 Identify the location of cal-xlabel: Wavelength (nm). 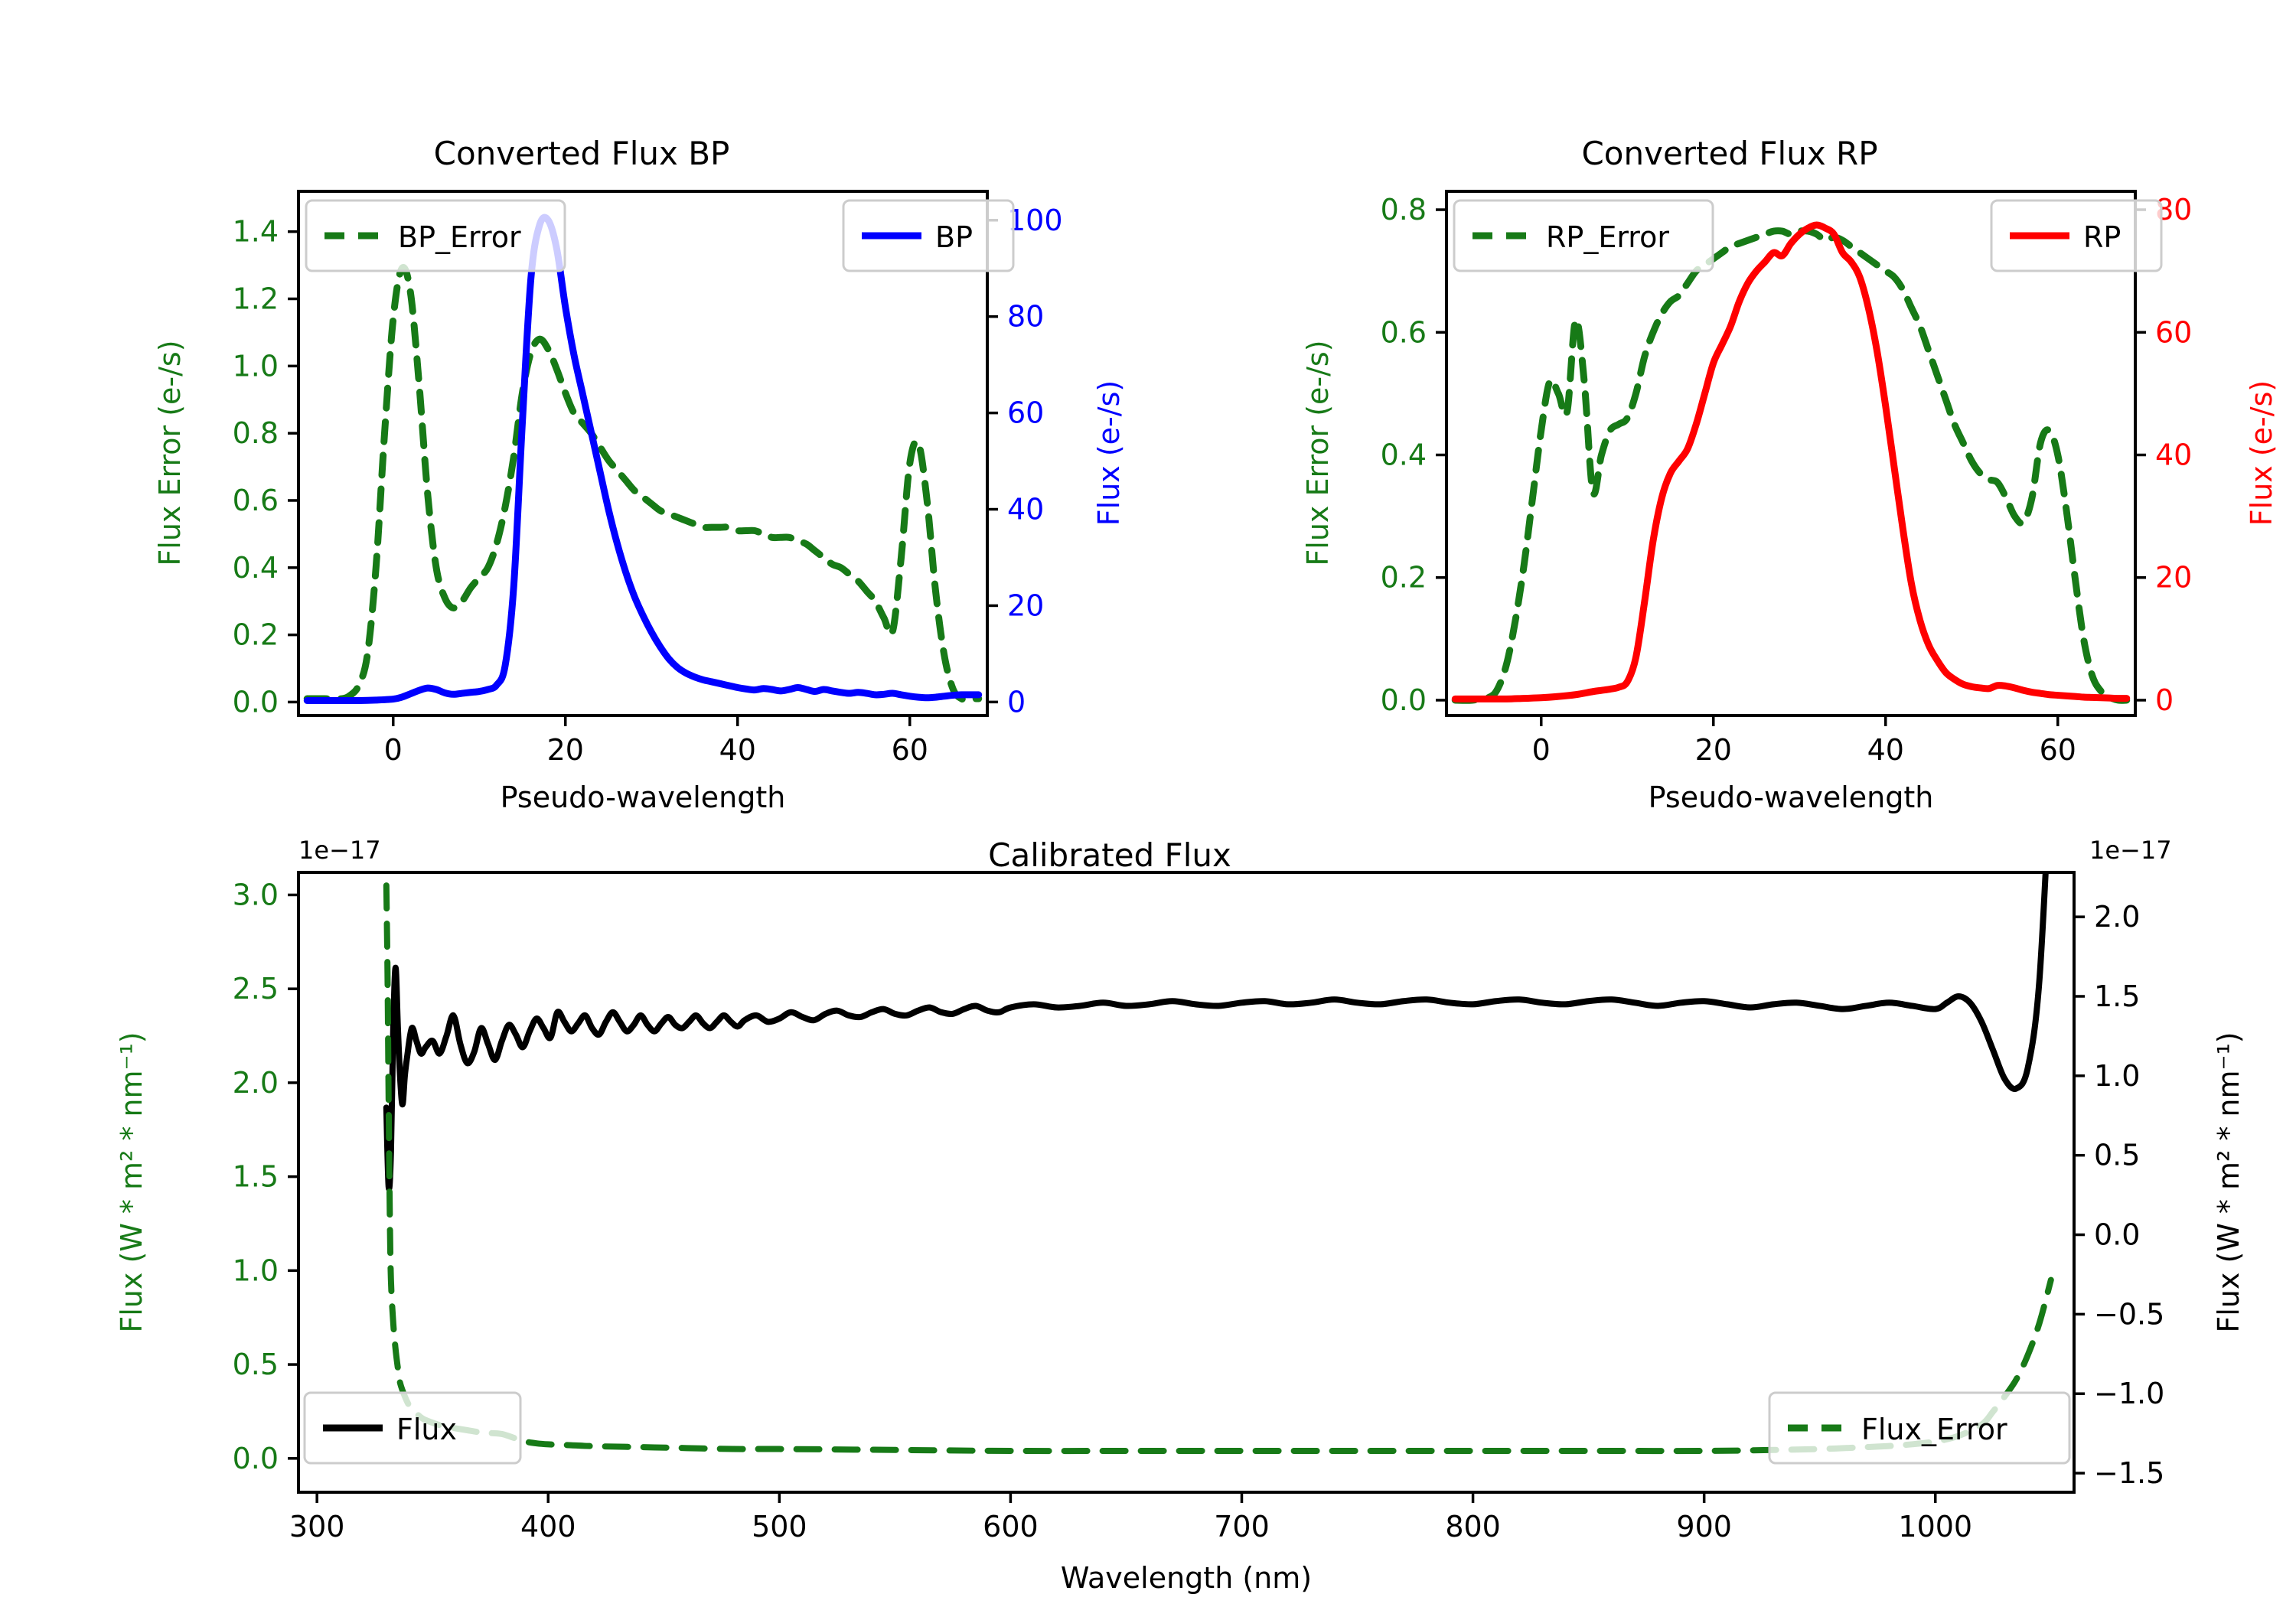
(1186, 1578).